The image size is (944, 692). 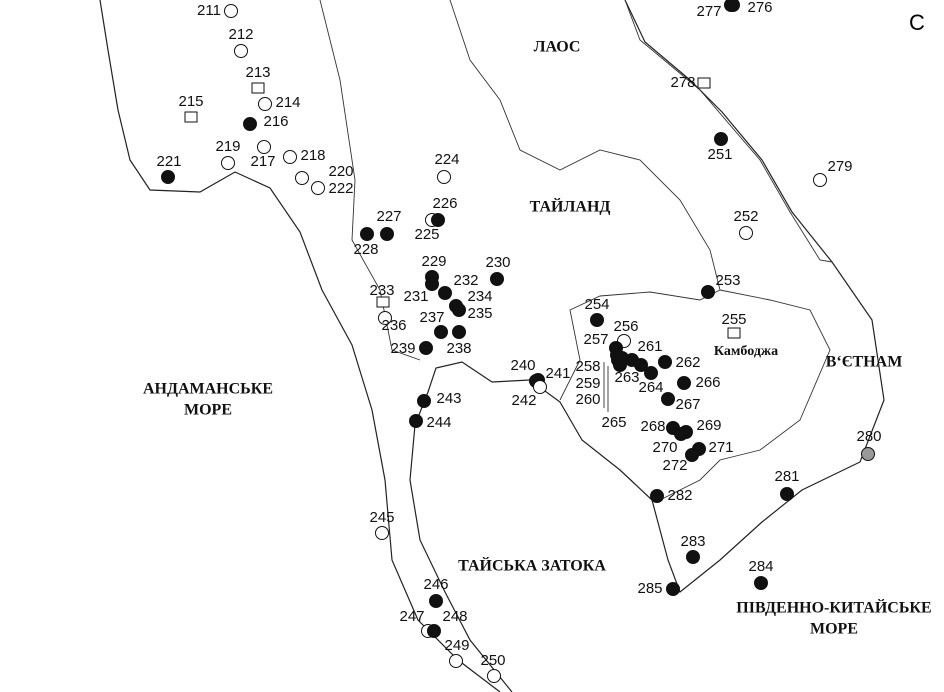 I want to click on site-label: 256, so click(x=625, y=326).